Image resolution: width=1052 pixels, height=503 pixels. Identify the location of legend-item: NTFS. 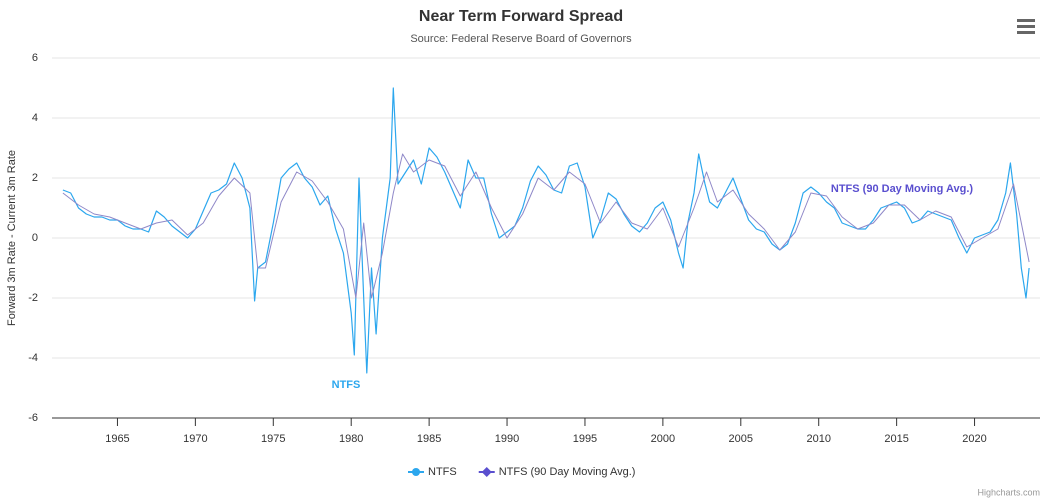
(432, 472).